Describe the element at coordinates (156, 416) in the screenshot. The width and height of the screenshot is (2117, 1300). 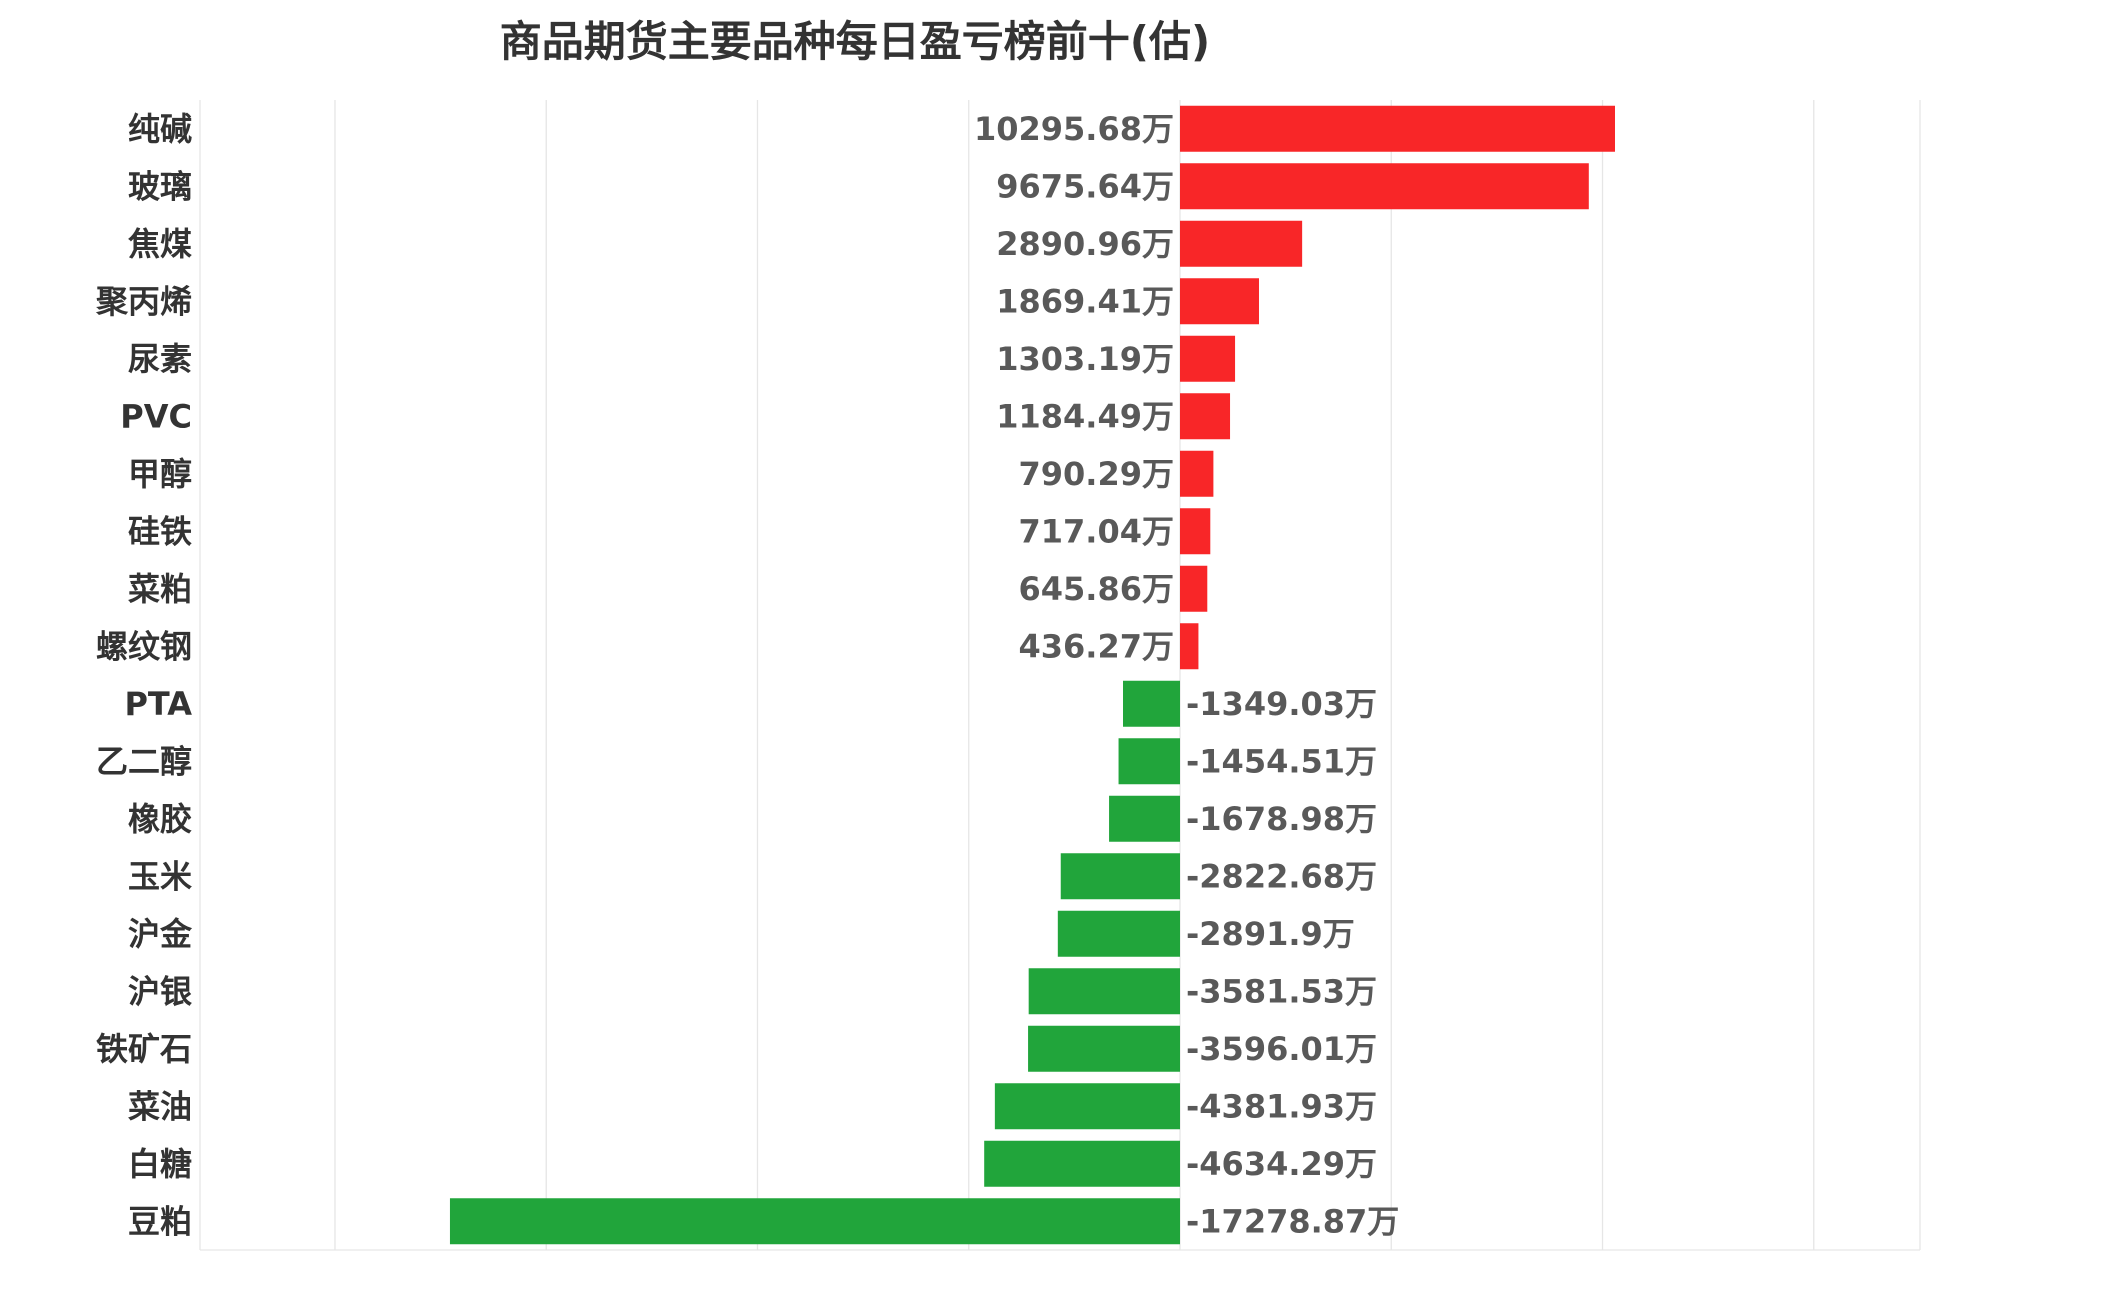
I see `category-label-5: PVC` at that location.